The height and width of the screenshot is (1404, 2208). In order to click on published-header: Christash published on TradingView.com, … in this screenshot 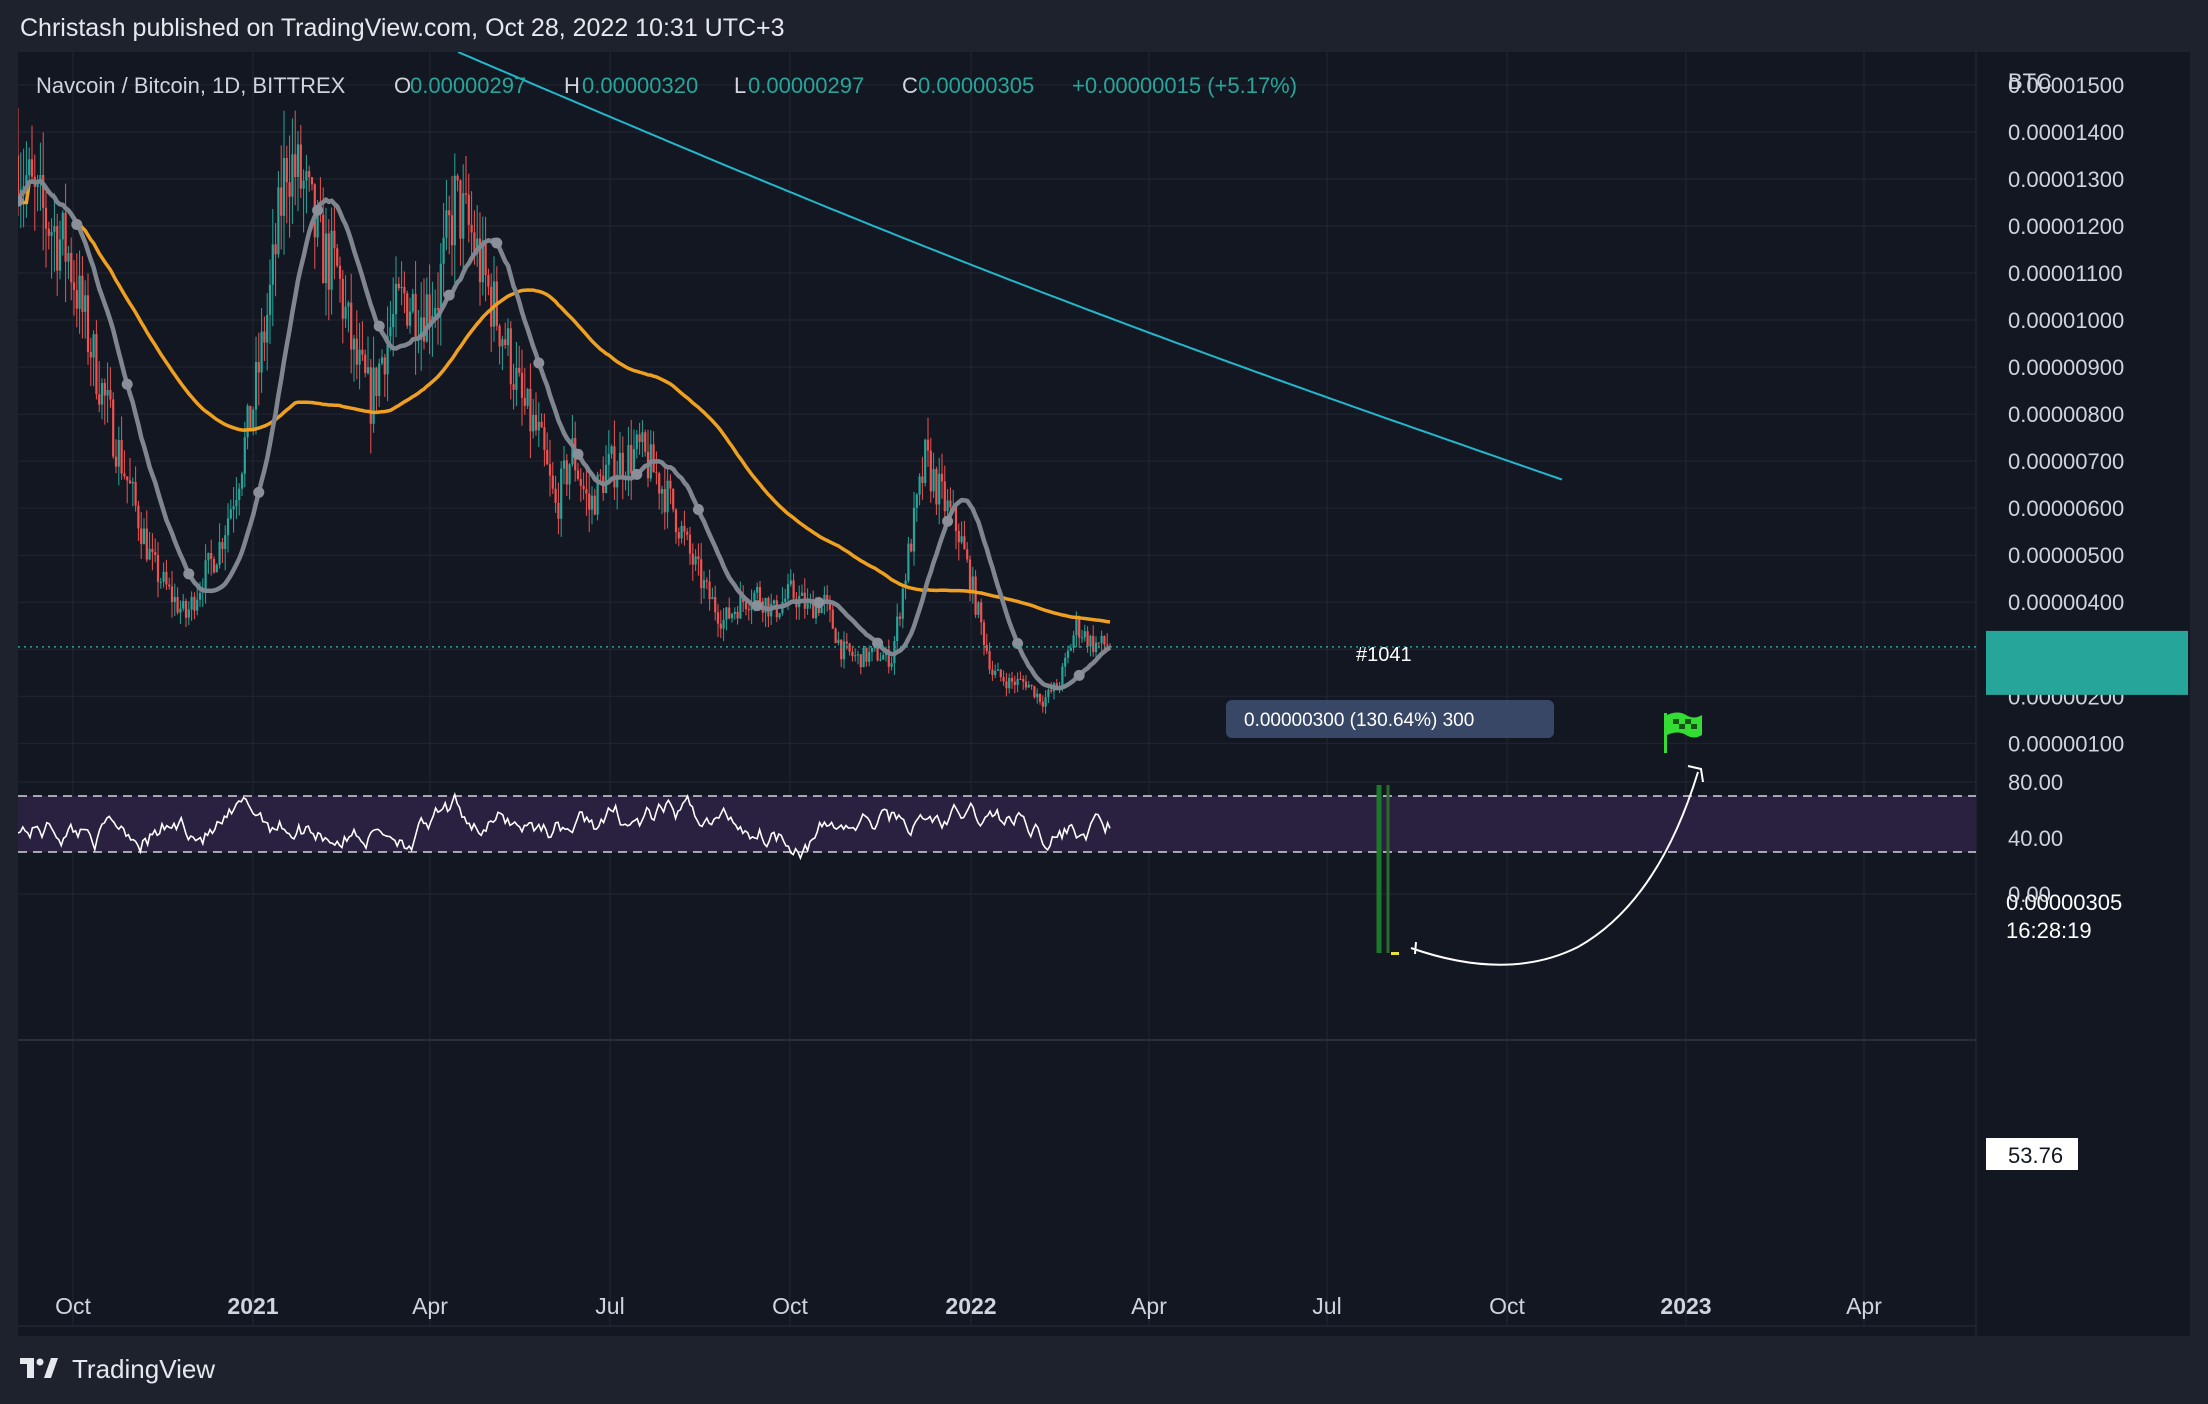, I will do `click(402, 28)`.